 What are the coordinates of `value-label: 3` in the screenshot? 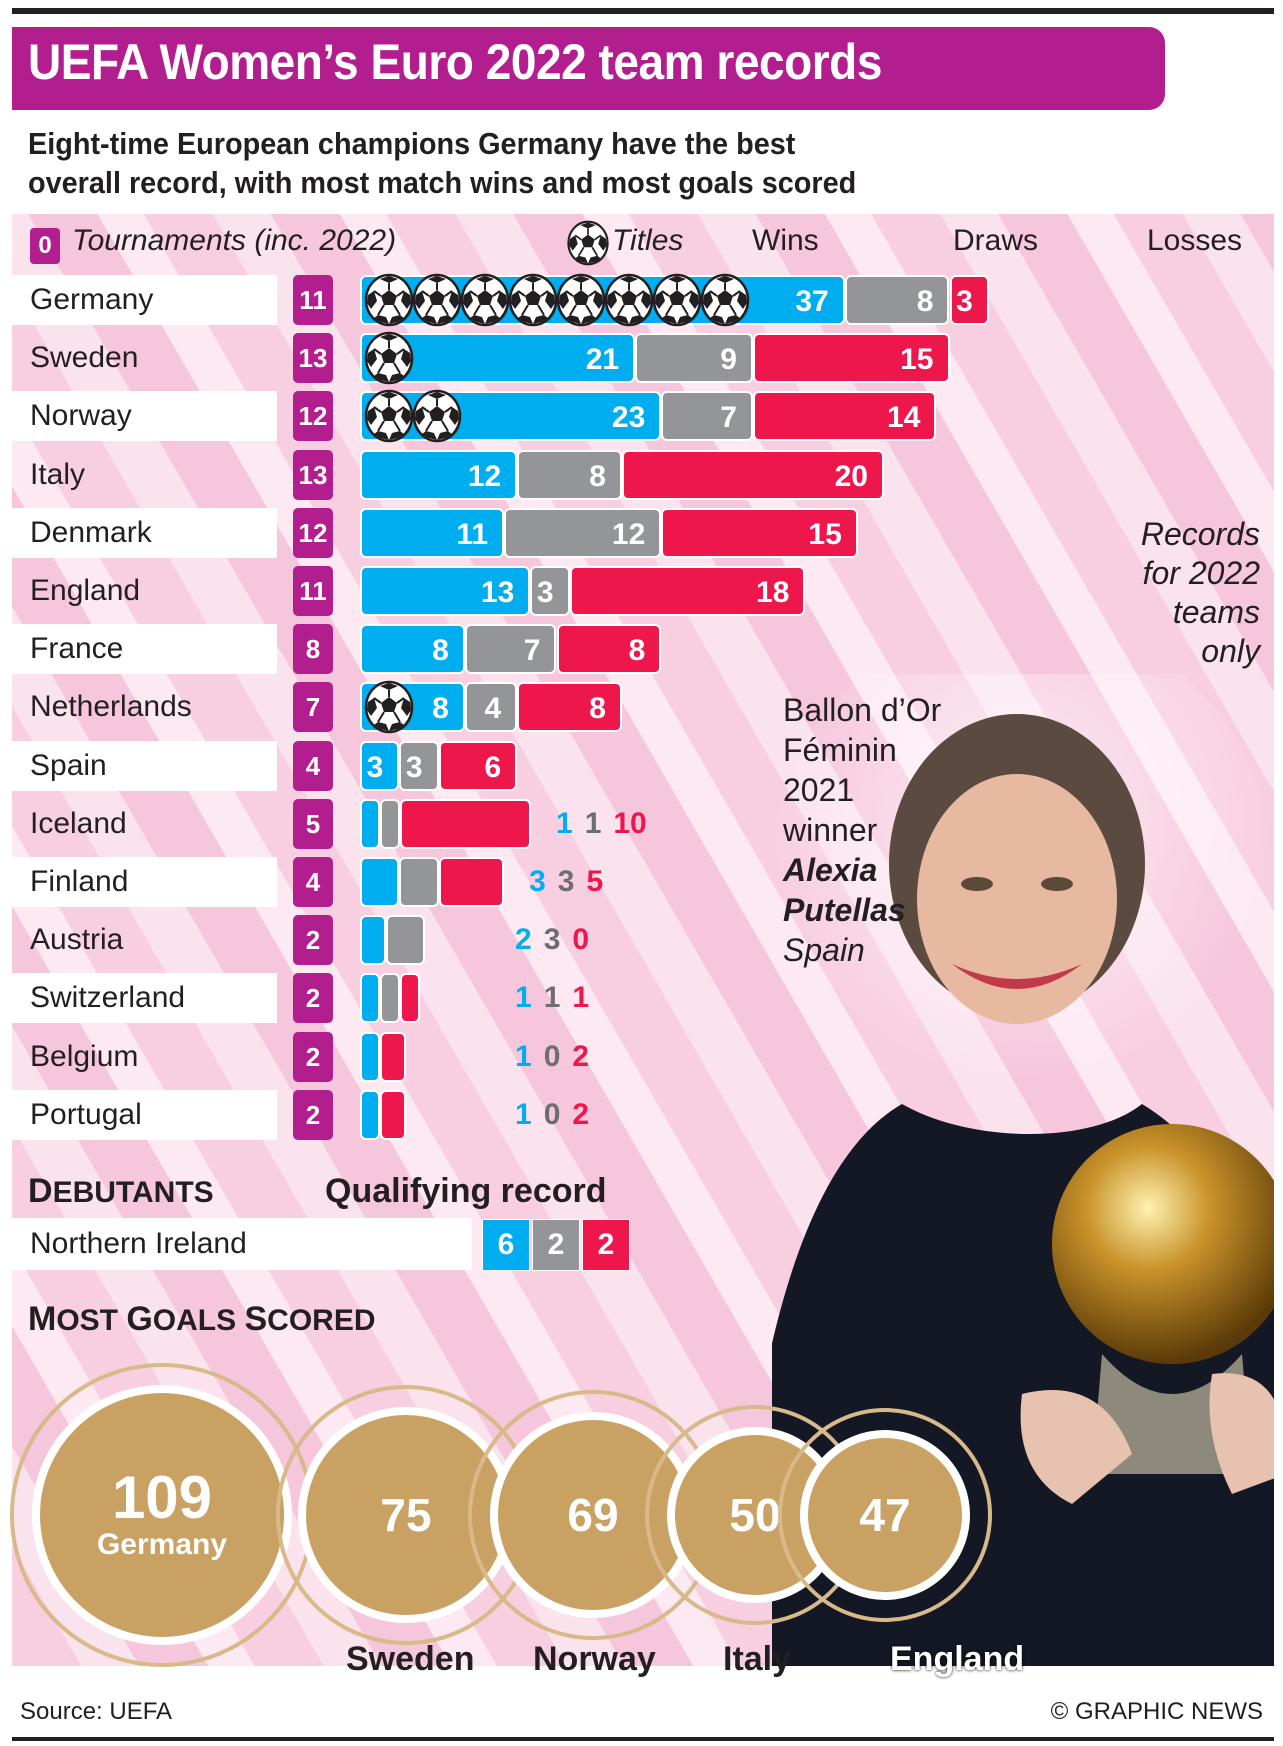 It's located at (537, 881).